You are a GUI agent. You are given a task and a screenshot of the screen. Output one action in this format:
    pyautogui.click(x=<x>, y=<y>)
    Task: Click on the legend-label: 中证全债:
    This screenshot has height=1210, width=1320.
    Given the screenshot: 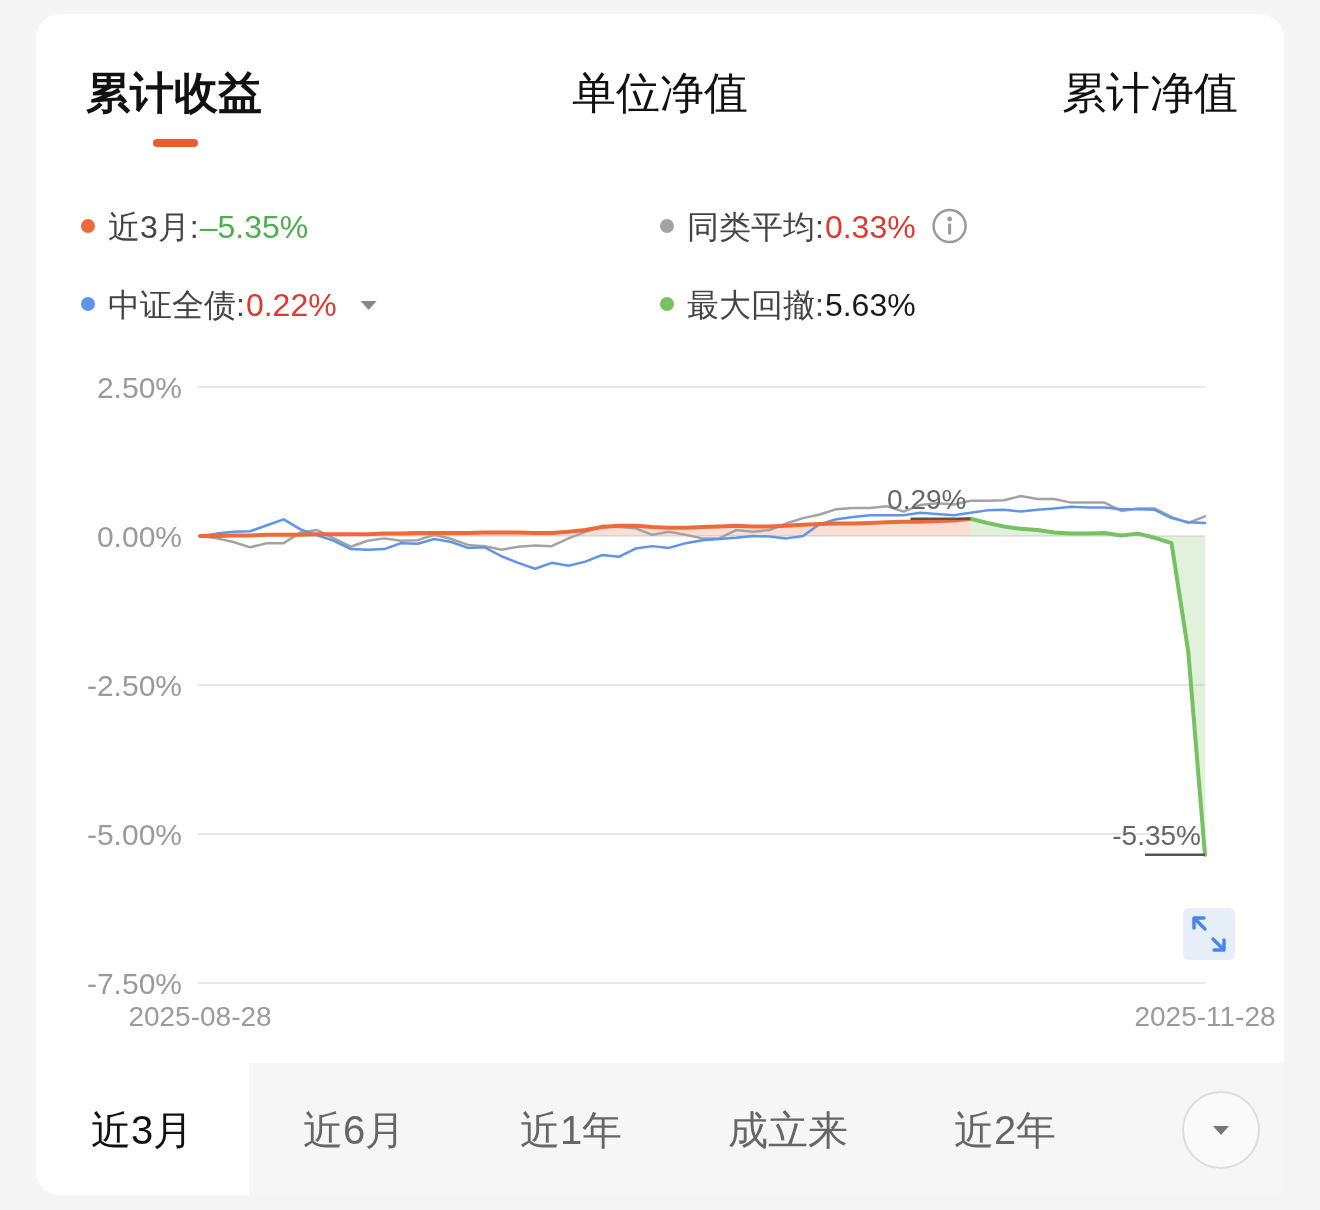 What is the action you would take?
    pyautogui.click(x=176, y=304)
    